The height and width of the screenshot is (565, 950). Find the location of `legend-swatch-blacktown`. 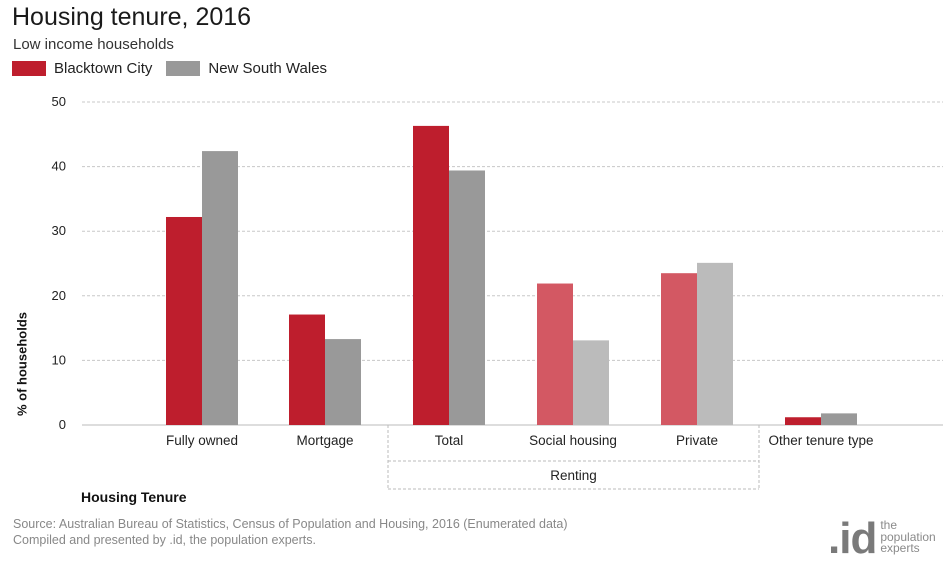

legend-swatch-blacktown is located at coordinates (29, 68).